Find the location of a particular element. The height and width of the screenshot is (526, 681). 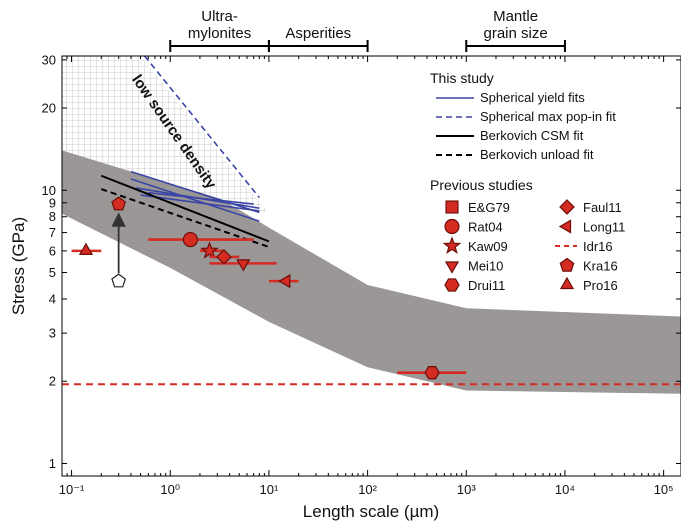

legend-this-study-title: This study is located at coordinates (462, 78).